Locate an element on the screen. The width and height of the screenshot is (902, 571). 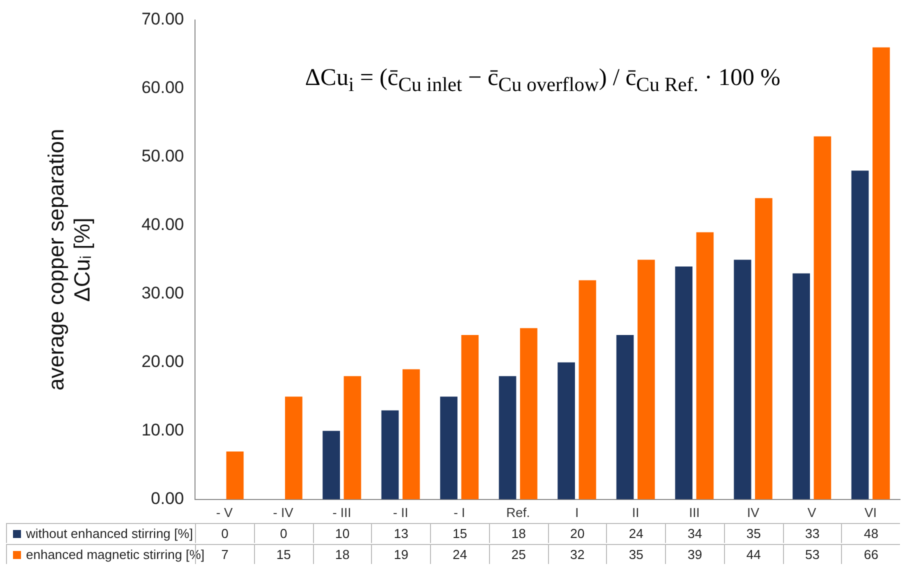
x-tick-label: III is located at coordinates (694, 512).